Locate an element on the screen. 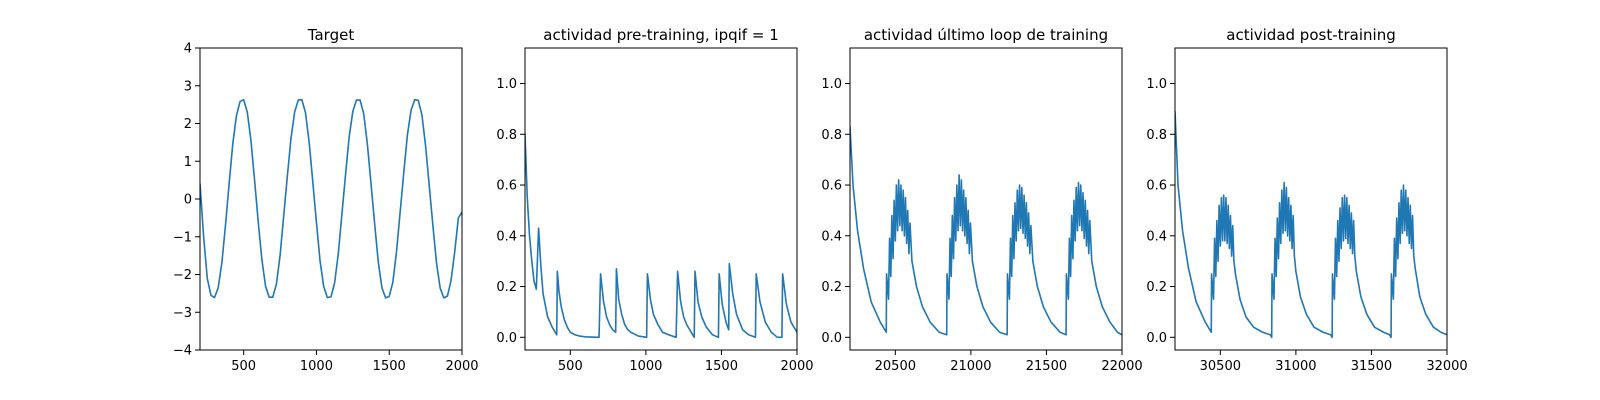 This screenshot has height=400, width=1600. x-tick-label: 31000 is located at coordinates (1295, 366).